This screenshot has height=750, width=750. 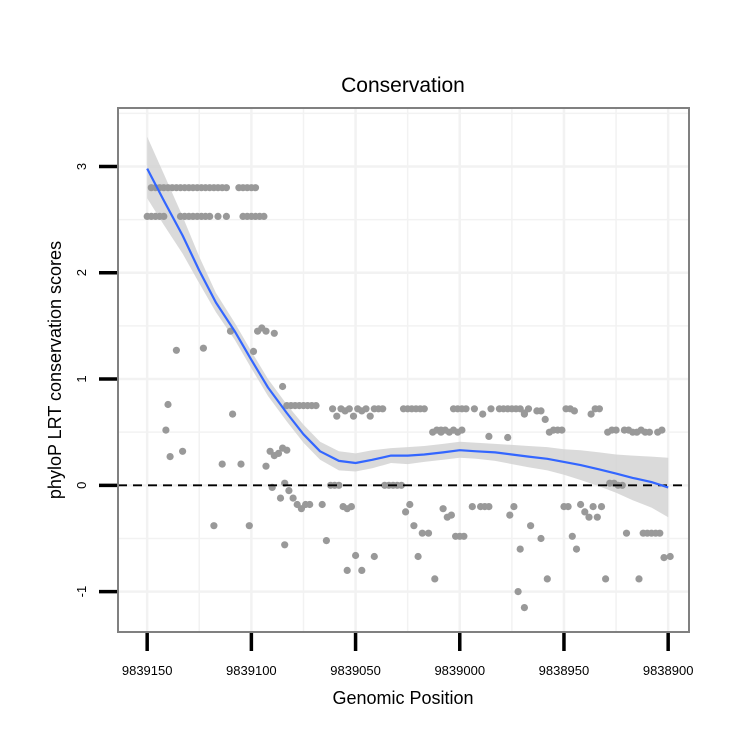 What do you see at coordinates (403, 85) in the screenshot?
I see `chart-title: Conservation` at bounding box center [403, 85].